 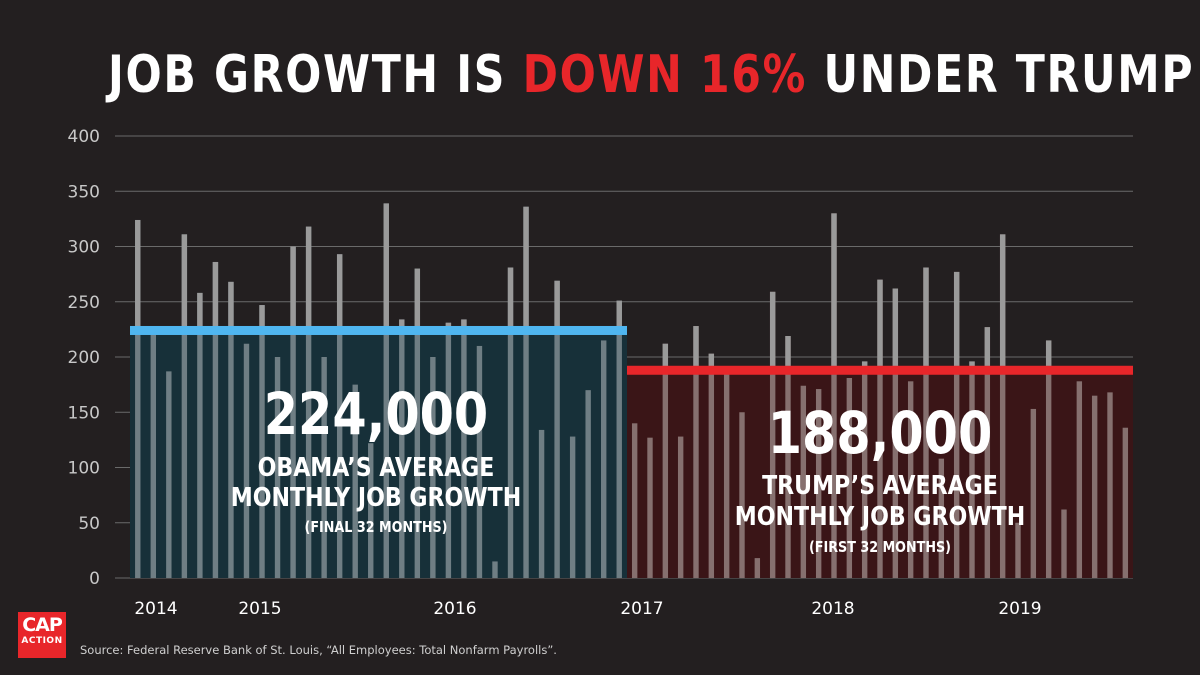 I want to click on obama-average-line, so click(x=378, y=330).